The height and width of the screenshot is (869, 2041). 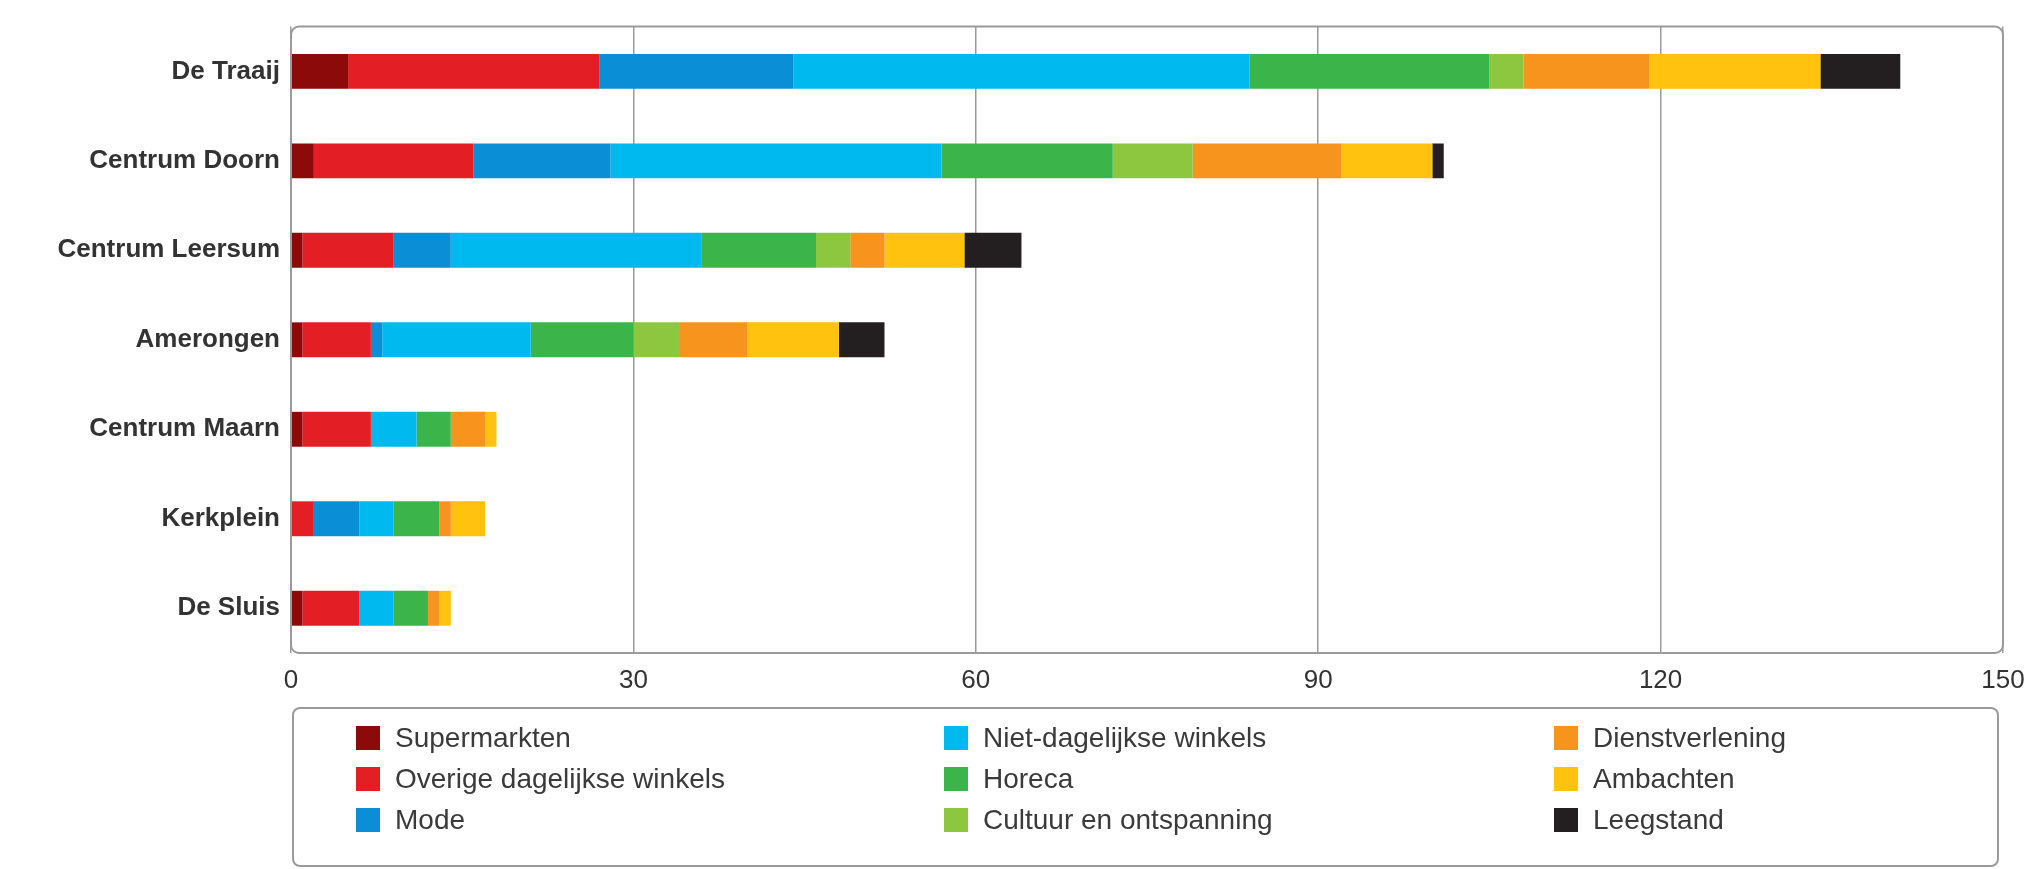 What do you see at coordinates (1689, 737) in the screenshot?
I see `legend-label: Dienstverlening` at bounding box center [1689, 737].